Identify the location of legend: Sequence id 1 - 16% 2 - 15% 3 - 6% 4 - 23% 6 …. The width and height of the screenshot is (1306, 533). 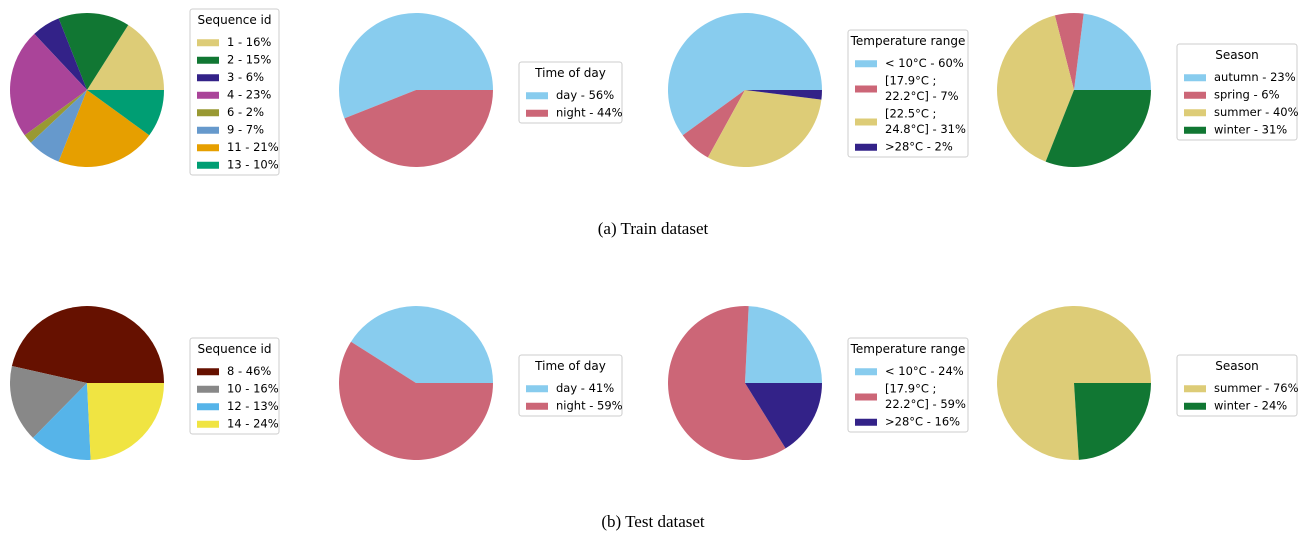
(234, 92).